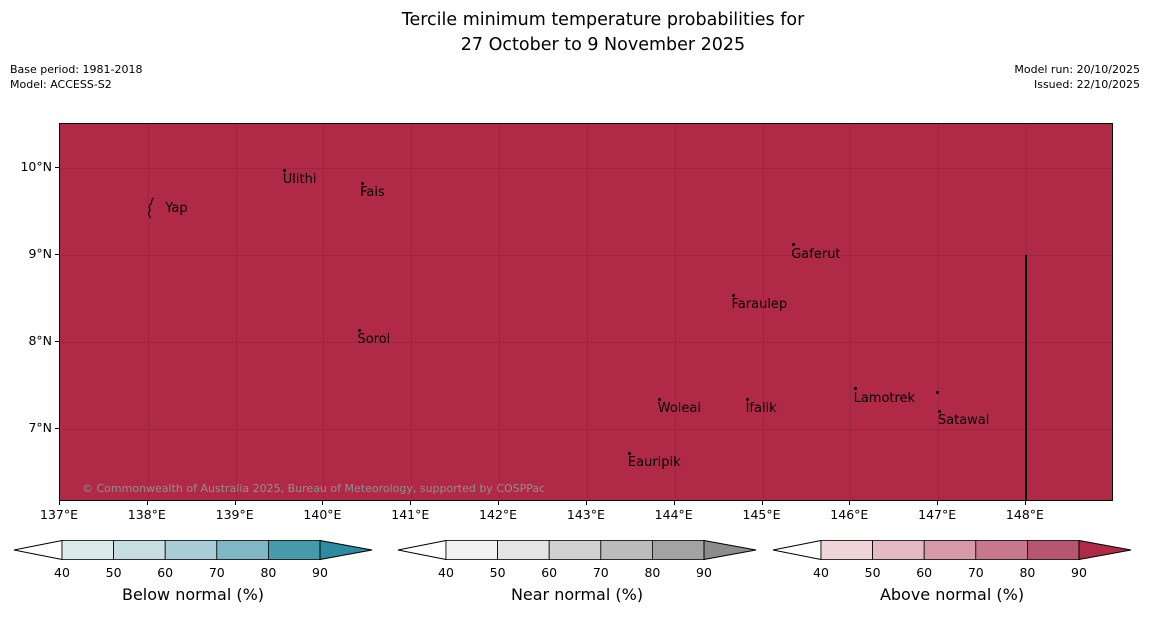 This screenshot has width=1150, height=644. Describe the element at coordinates (1077, 69) in the screenshot. I see `model-run-text: Model run: 20/10/2025` at that location.